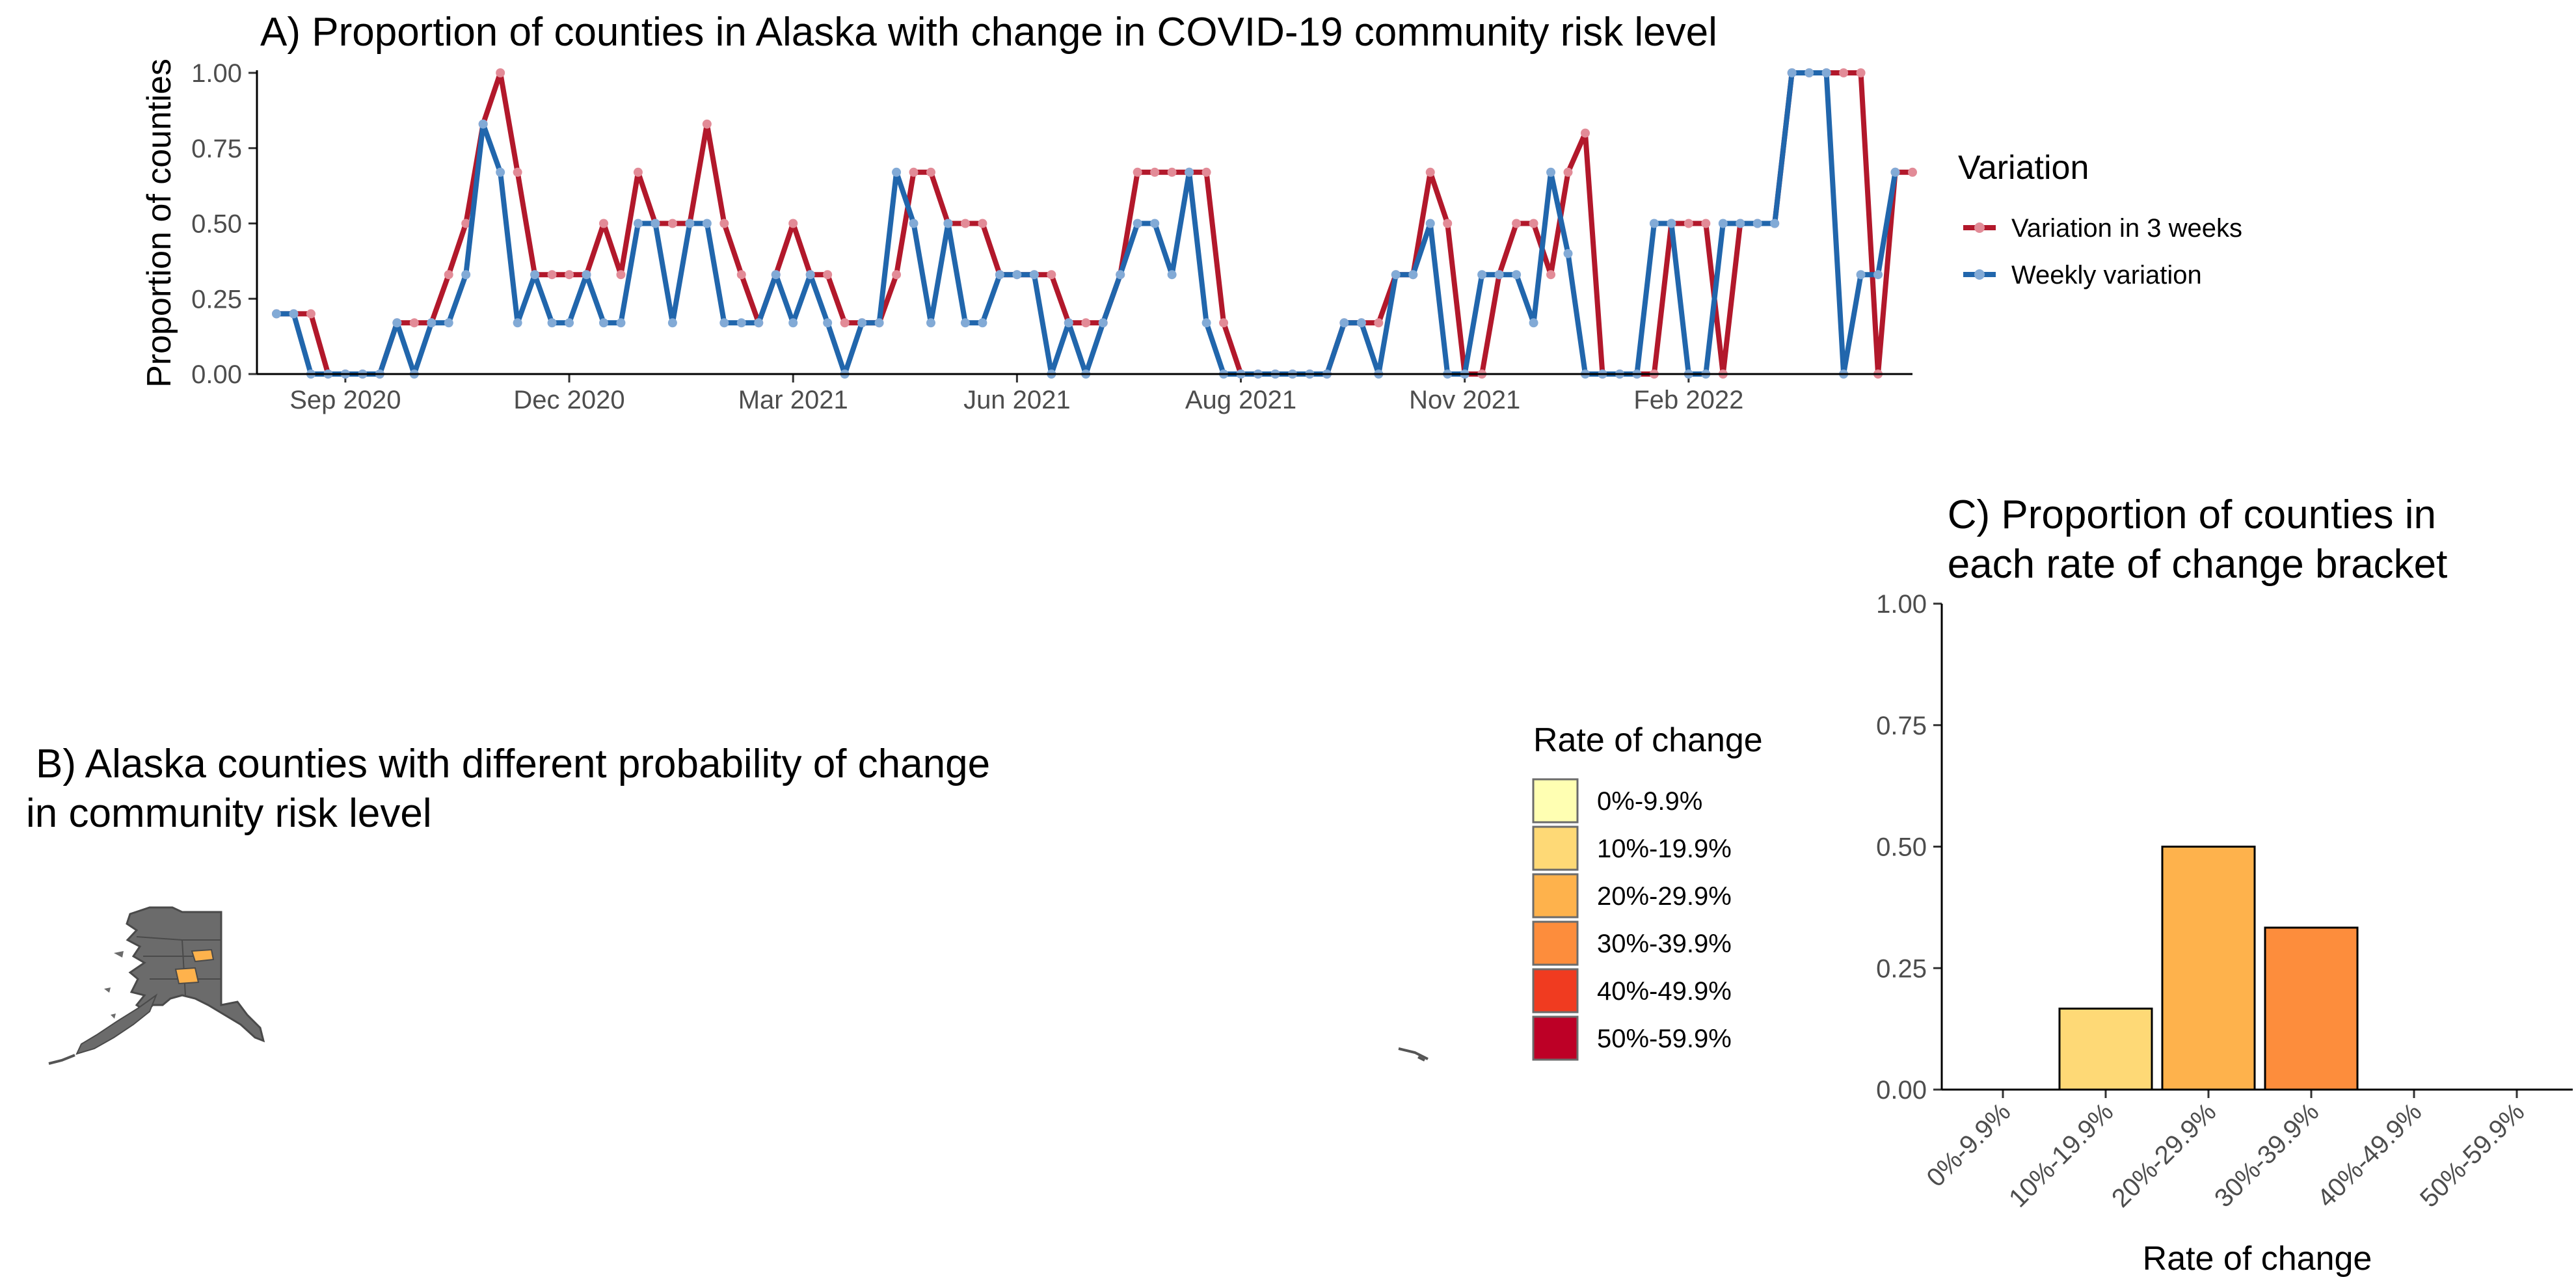  I want to click on legend-label-0-9-9: 0%-9.9%, so click(1649, 801).